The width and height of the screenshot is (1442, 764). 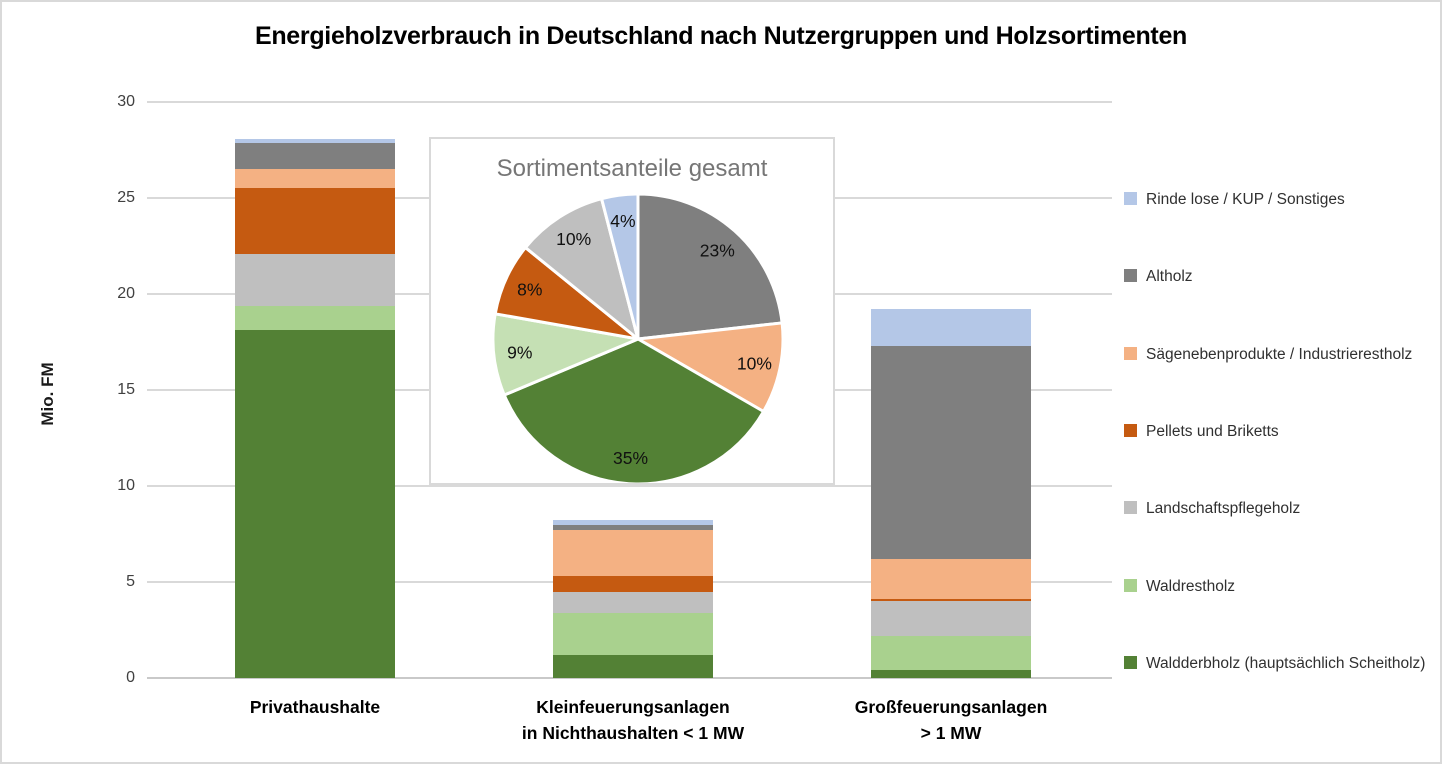 I want to click on y-tick-label: 30, so click(x=126, y=101).